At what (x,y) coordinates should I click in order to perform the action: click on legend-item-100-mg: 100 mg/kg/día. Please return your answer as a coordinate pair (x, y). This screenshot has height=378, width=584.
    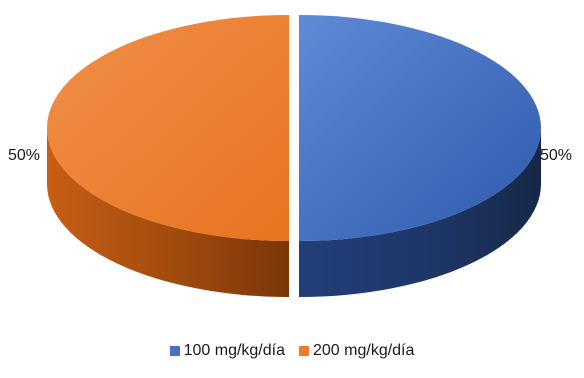
    Looking at the image, I should click on (227, 351).